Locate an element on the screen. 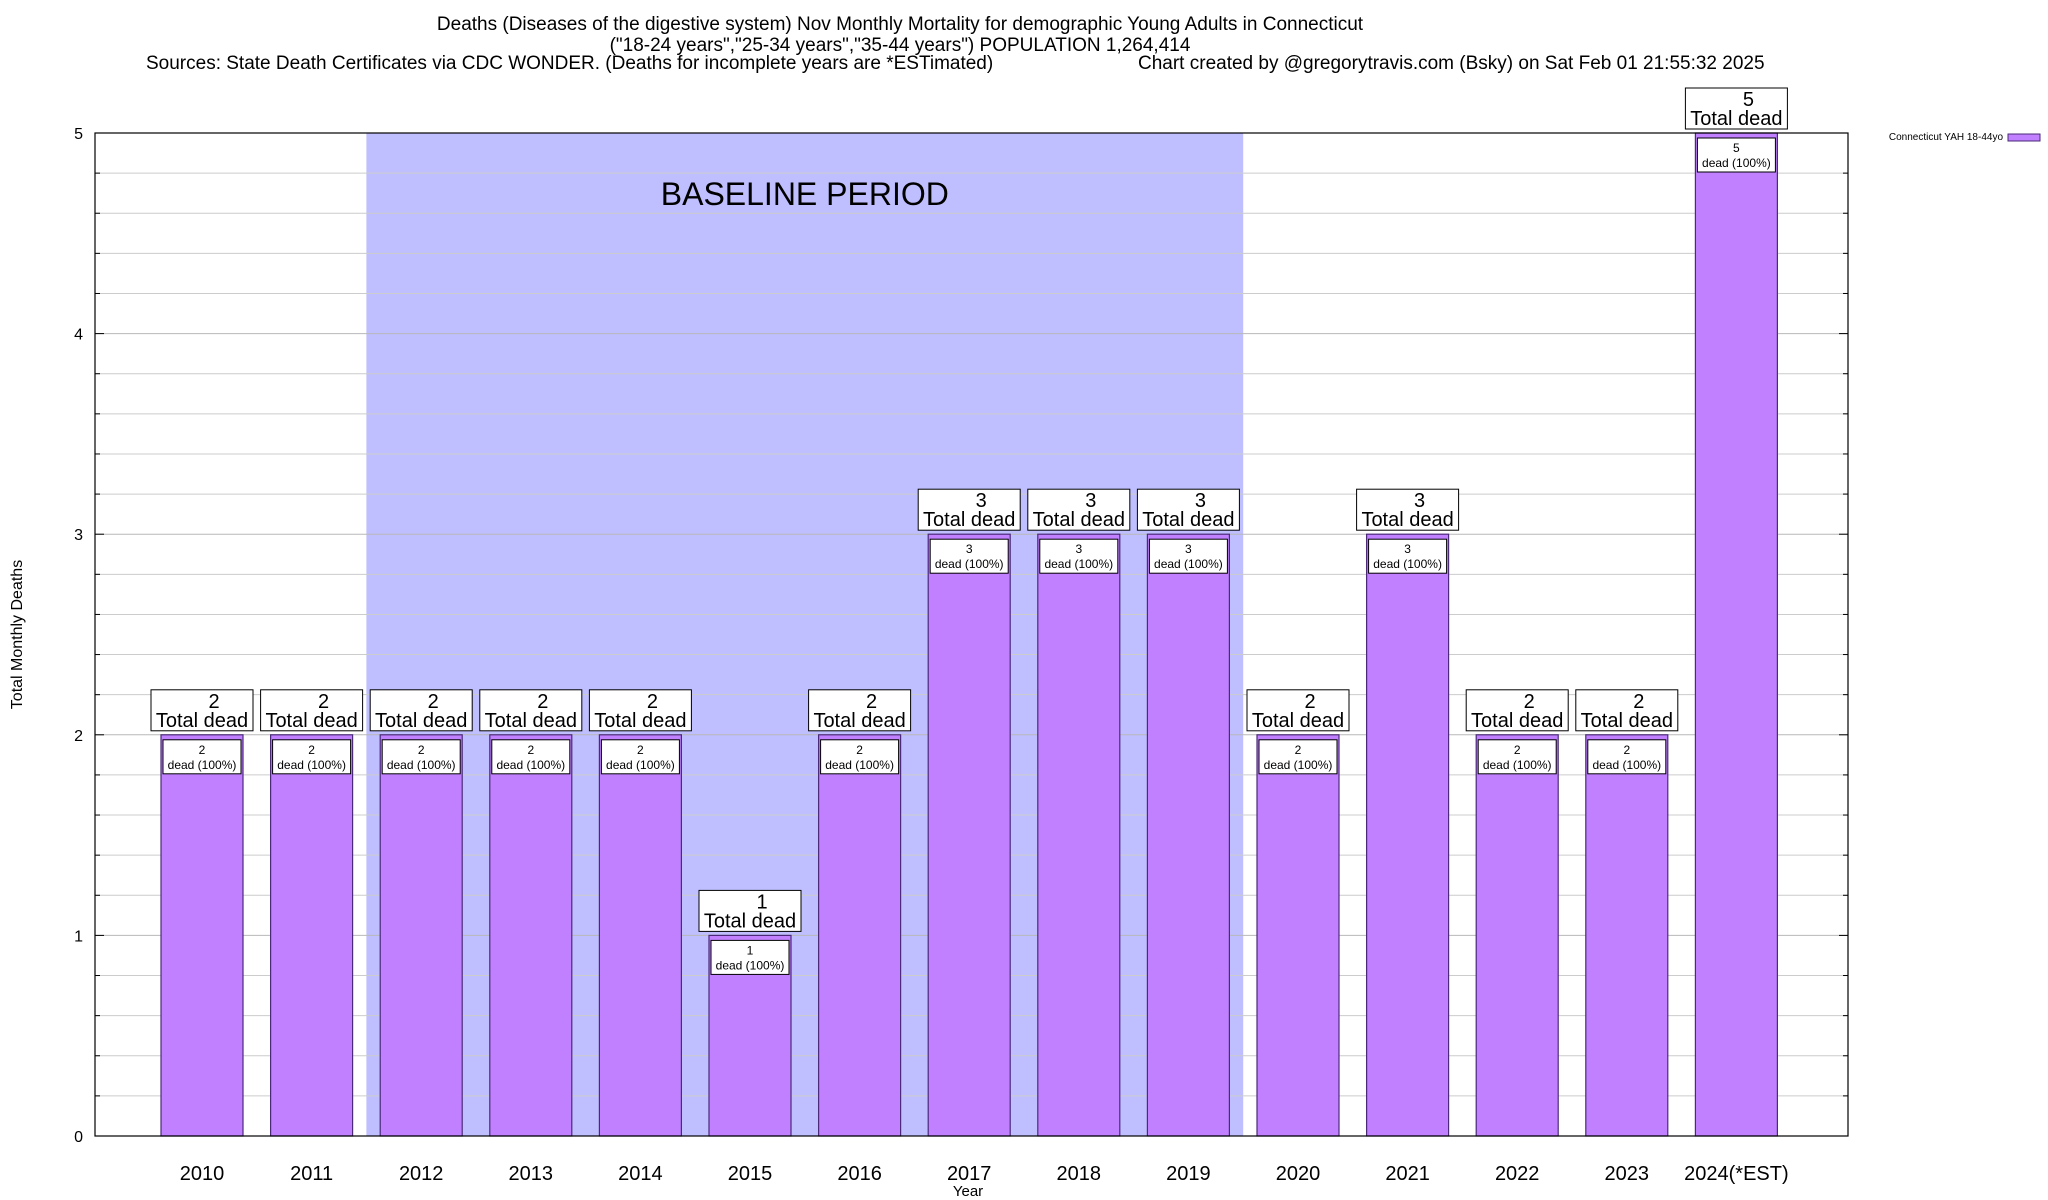 The width and height of the screenshot is (2048, 1200). total-label-value: 1 is located at coordinates (761, 902).